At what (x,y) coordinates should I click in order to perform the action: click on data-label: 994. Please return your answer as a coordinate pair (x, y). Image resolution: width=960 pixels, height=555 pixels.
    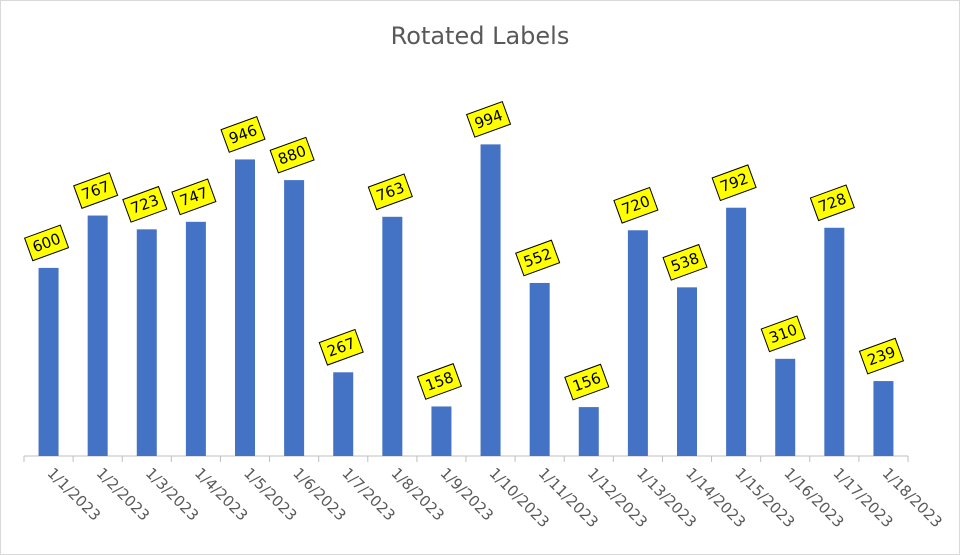
    Looking at the image, I should click on (488, 119).